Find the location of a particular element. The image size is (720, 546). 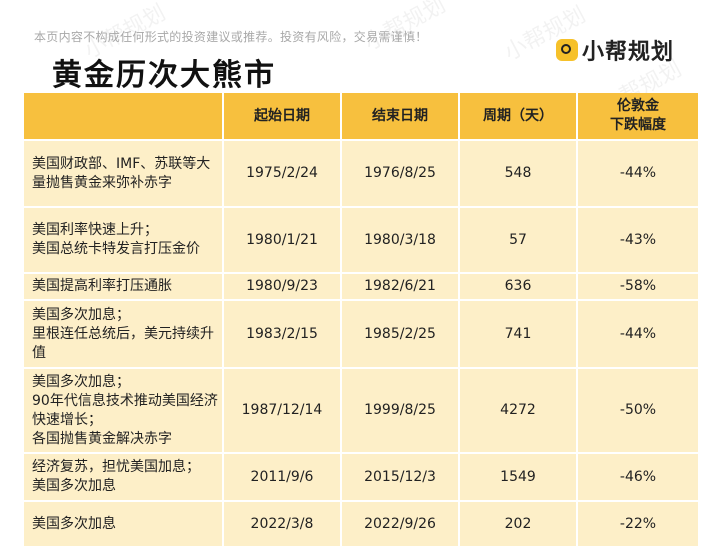

end-date-cell: 1985/2/25 is located at coordinates (401, 333).